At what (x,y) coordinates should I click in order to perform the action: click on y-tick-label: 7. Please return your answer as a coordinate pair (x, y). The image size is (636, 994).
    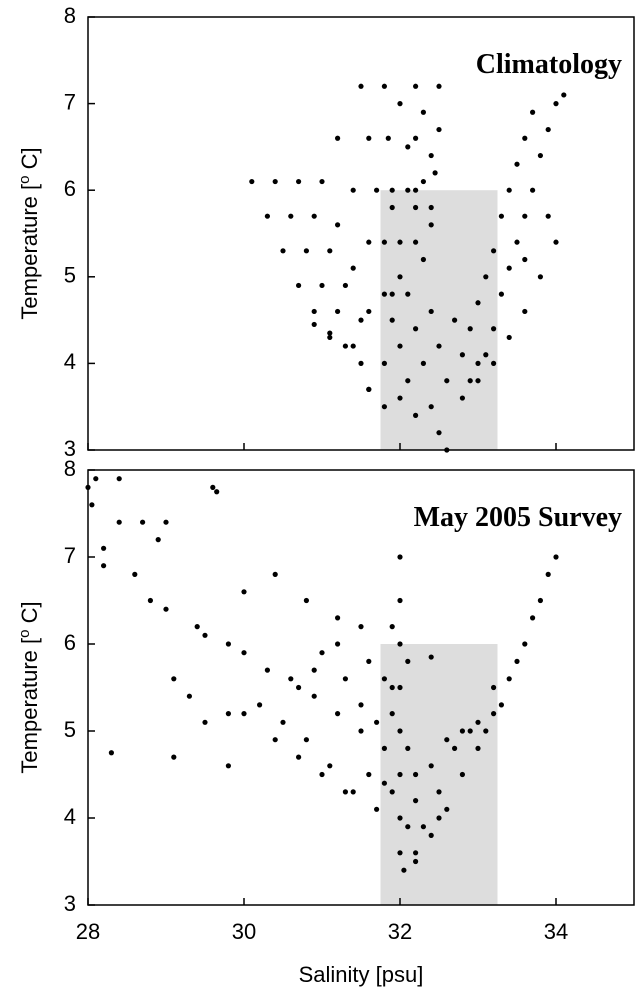
    Looking at the image, I should click on (70, 101).